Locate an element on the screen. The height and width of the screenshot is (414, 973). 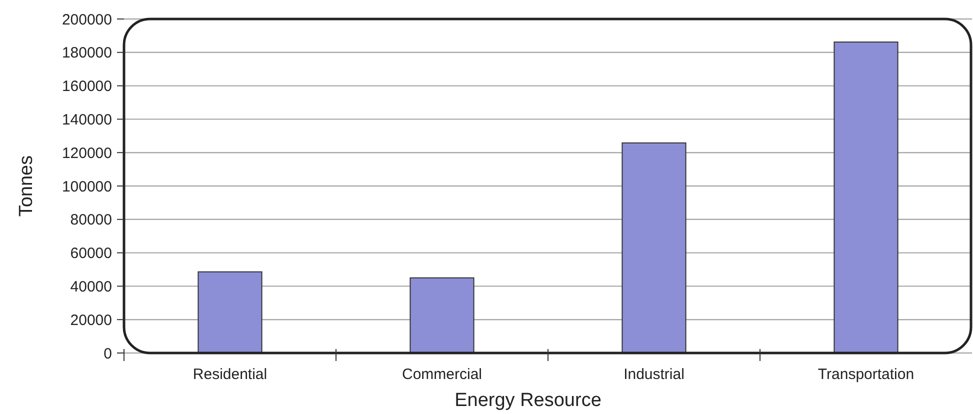
y-tick-label: 160000 is located at coordinates (87, 87).